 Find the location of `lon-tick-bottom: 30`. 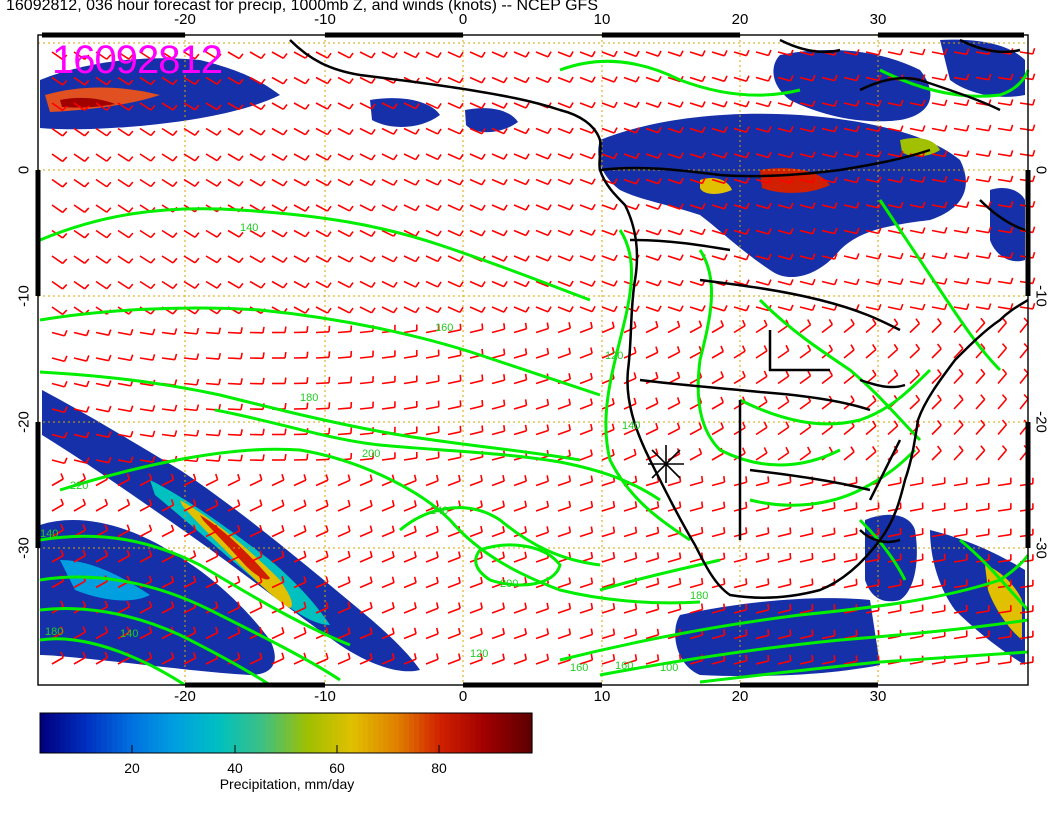

lon-tick-bottom: 30 is located at coordinates (878, 696).